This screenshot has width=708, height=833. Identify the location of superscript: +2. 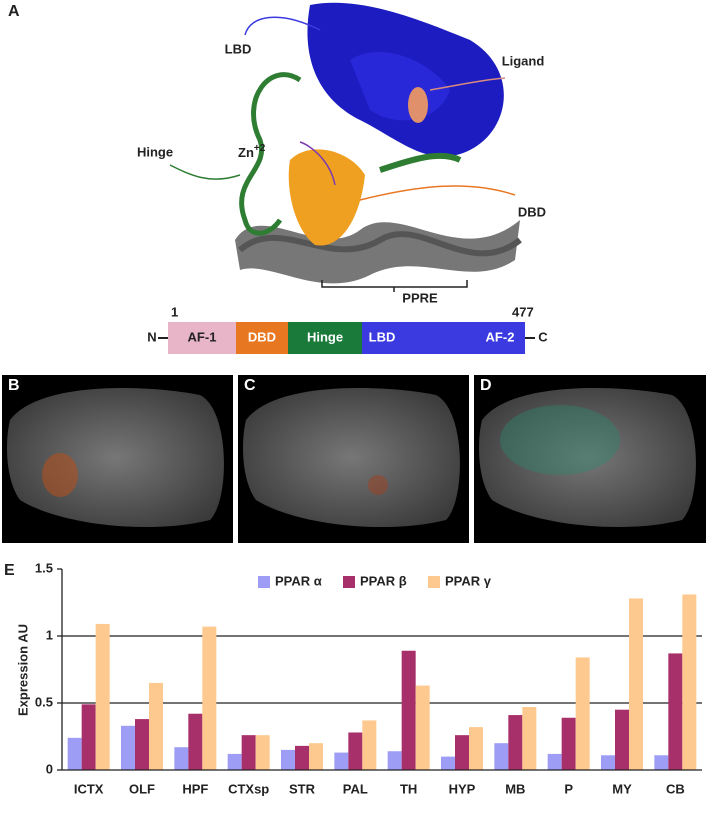
(260, 148).